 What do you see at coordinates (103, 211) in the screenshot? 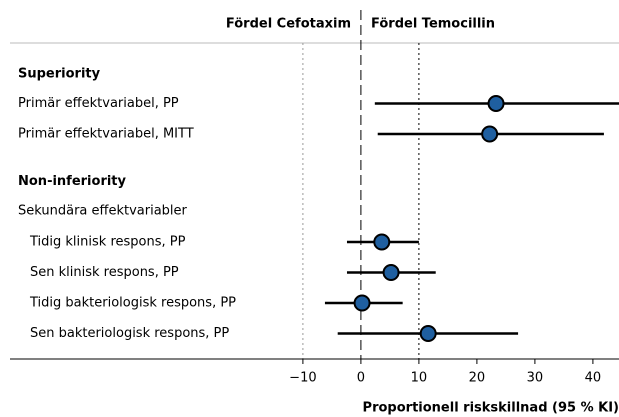
I see `section-subtitle: Sekundära effektvariabler` at bounding box center [103, 211].